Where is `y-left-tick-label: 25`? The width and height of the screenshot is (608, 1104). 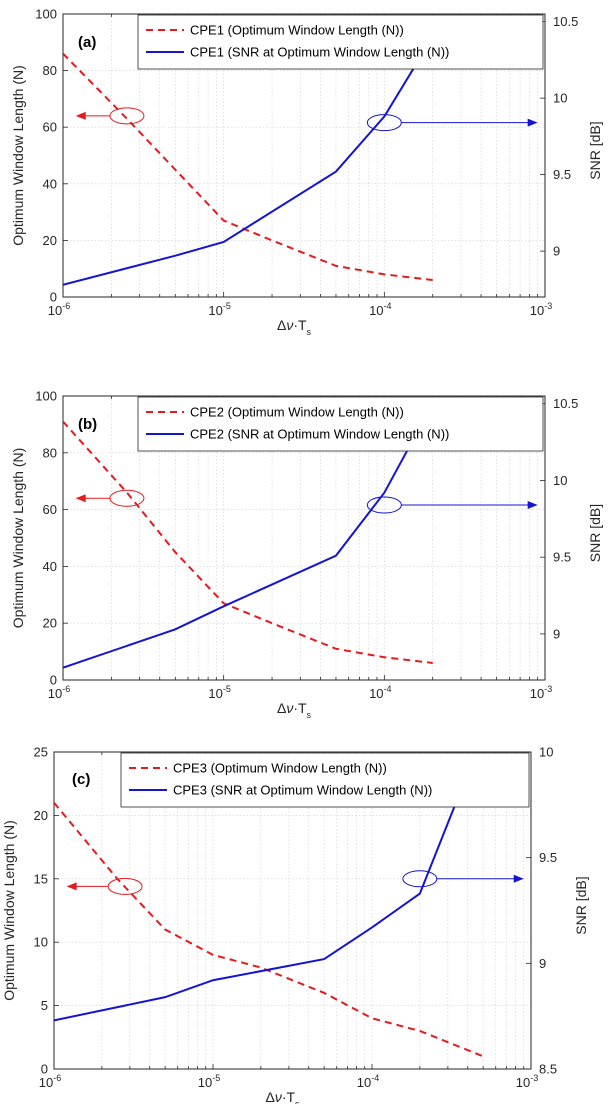 y-left-tick-label: 25 is located at coordinates (41, 752).